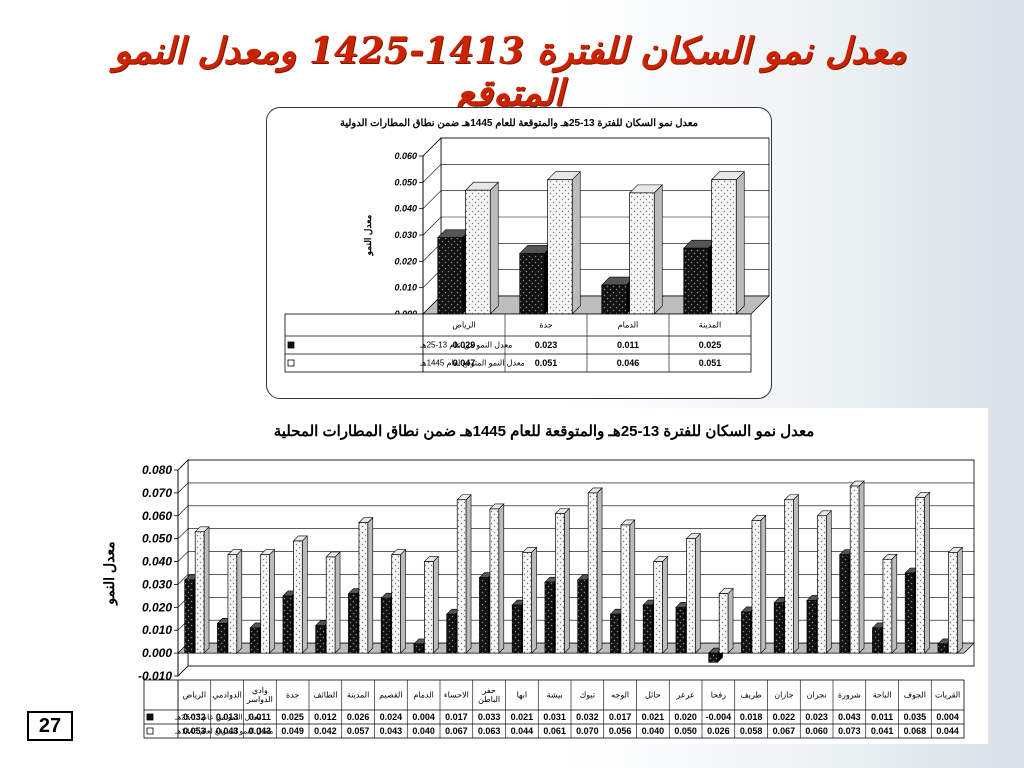 Image resolution: width=1024 pixels, height=768 pixels. I want to click on y-axis-label: معدل النمو, so click(368, 235).